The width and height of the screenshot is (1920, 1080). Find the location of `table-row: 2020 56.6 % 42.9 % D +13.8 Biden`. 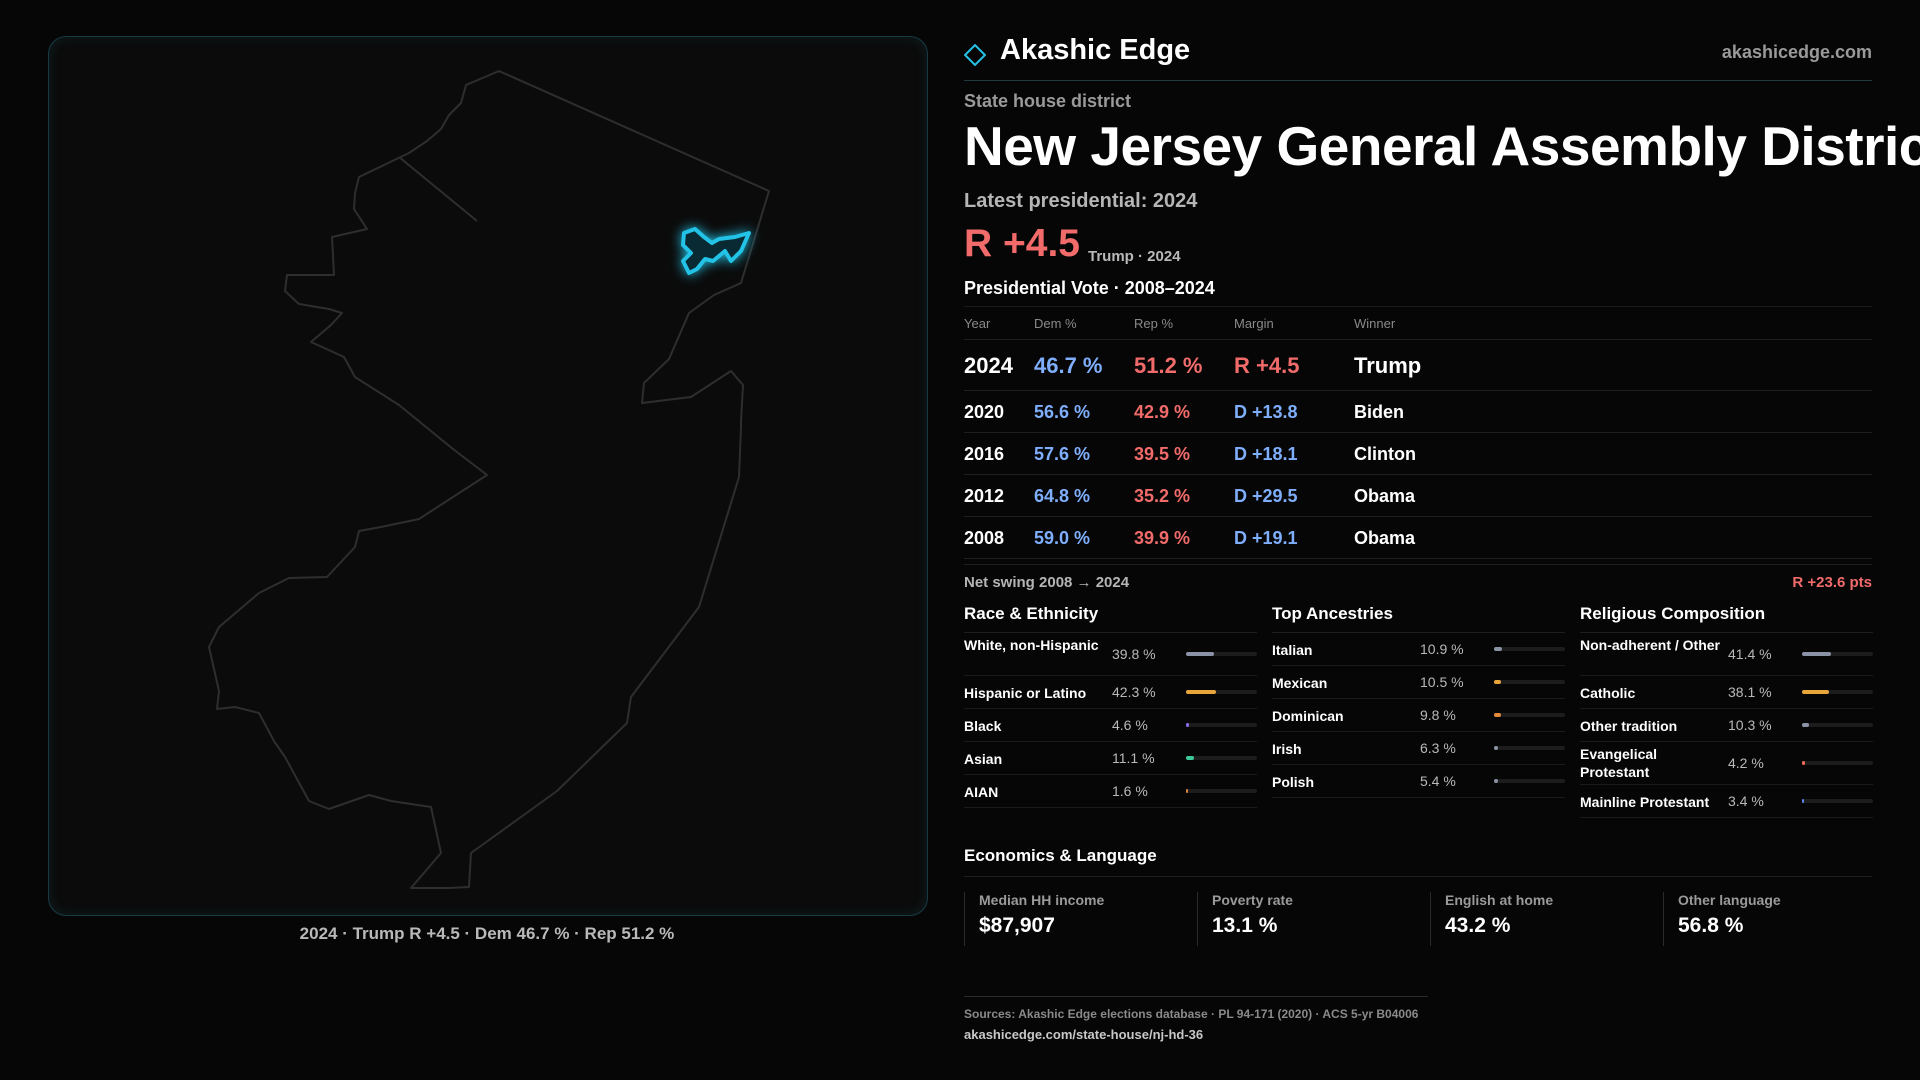

table-row: 2020 56.6 % 42.9 % D +13.8 Biden is located at coordinates (1418, 412).